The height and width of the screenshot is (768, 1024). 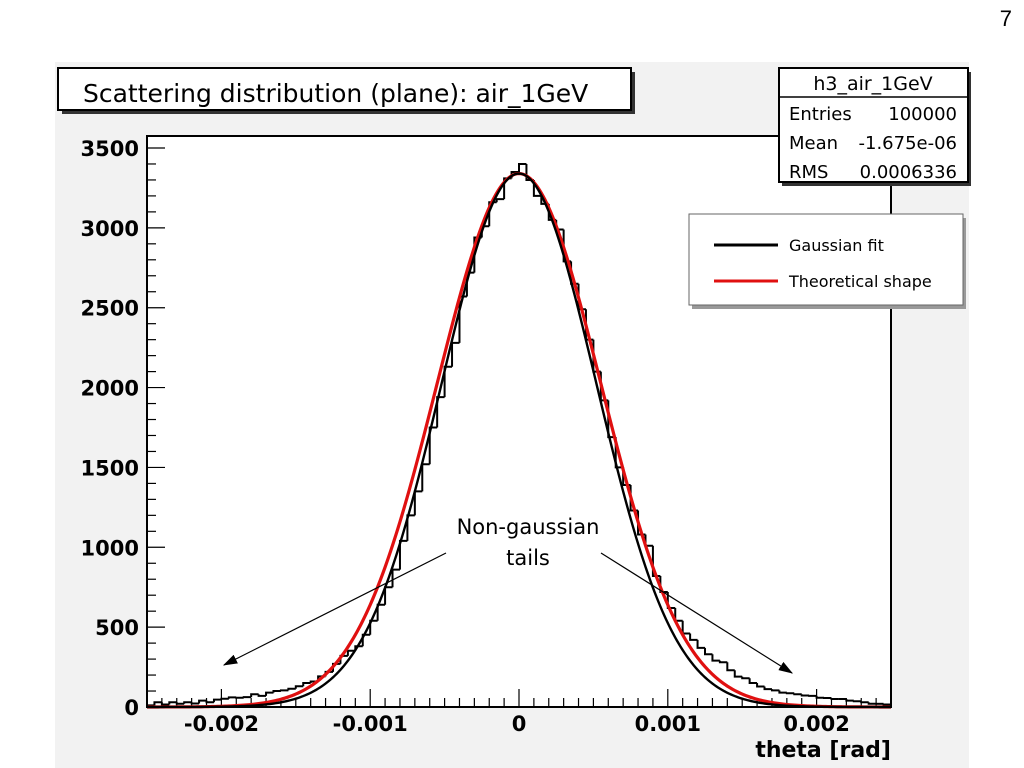 What do you see at coordinates (334, 609) in the screenshot?
I see `annotation-arrow-left` at bounding box center [334, 609].